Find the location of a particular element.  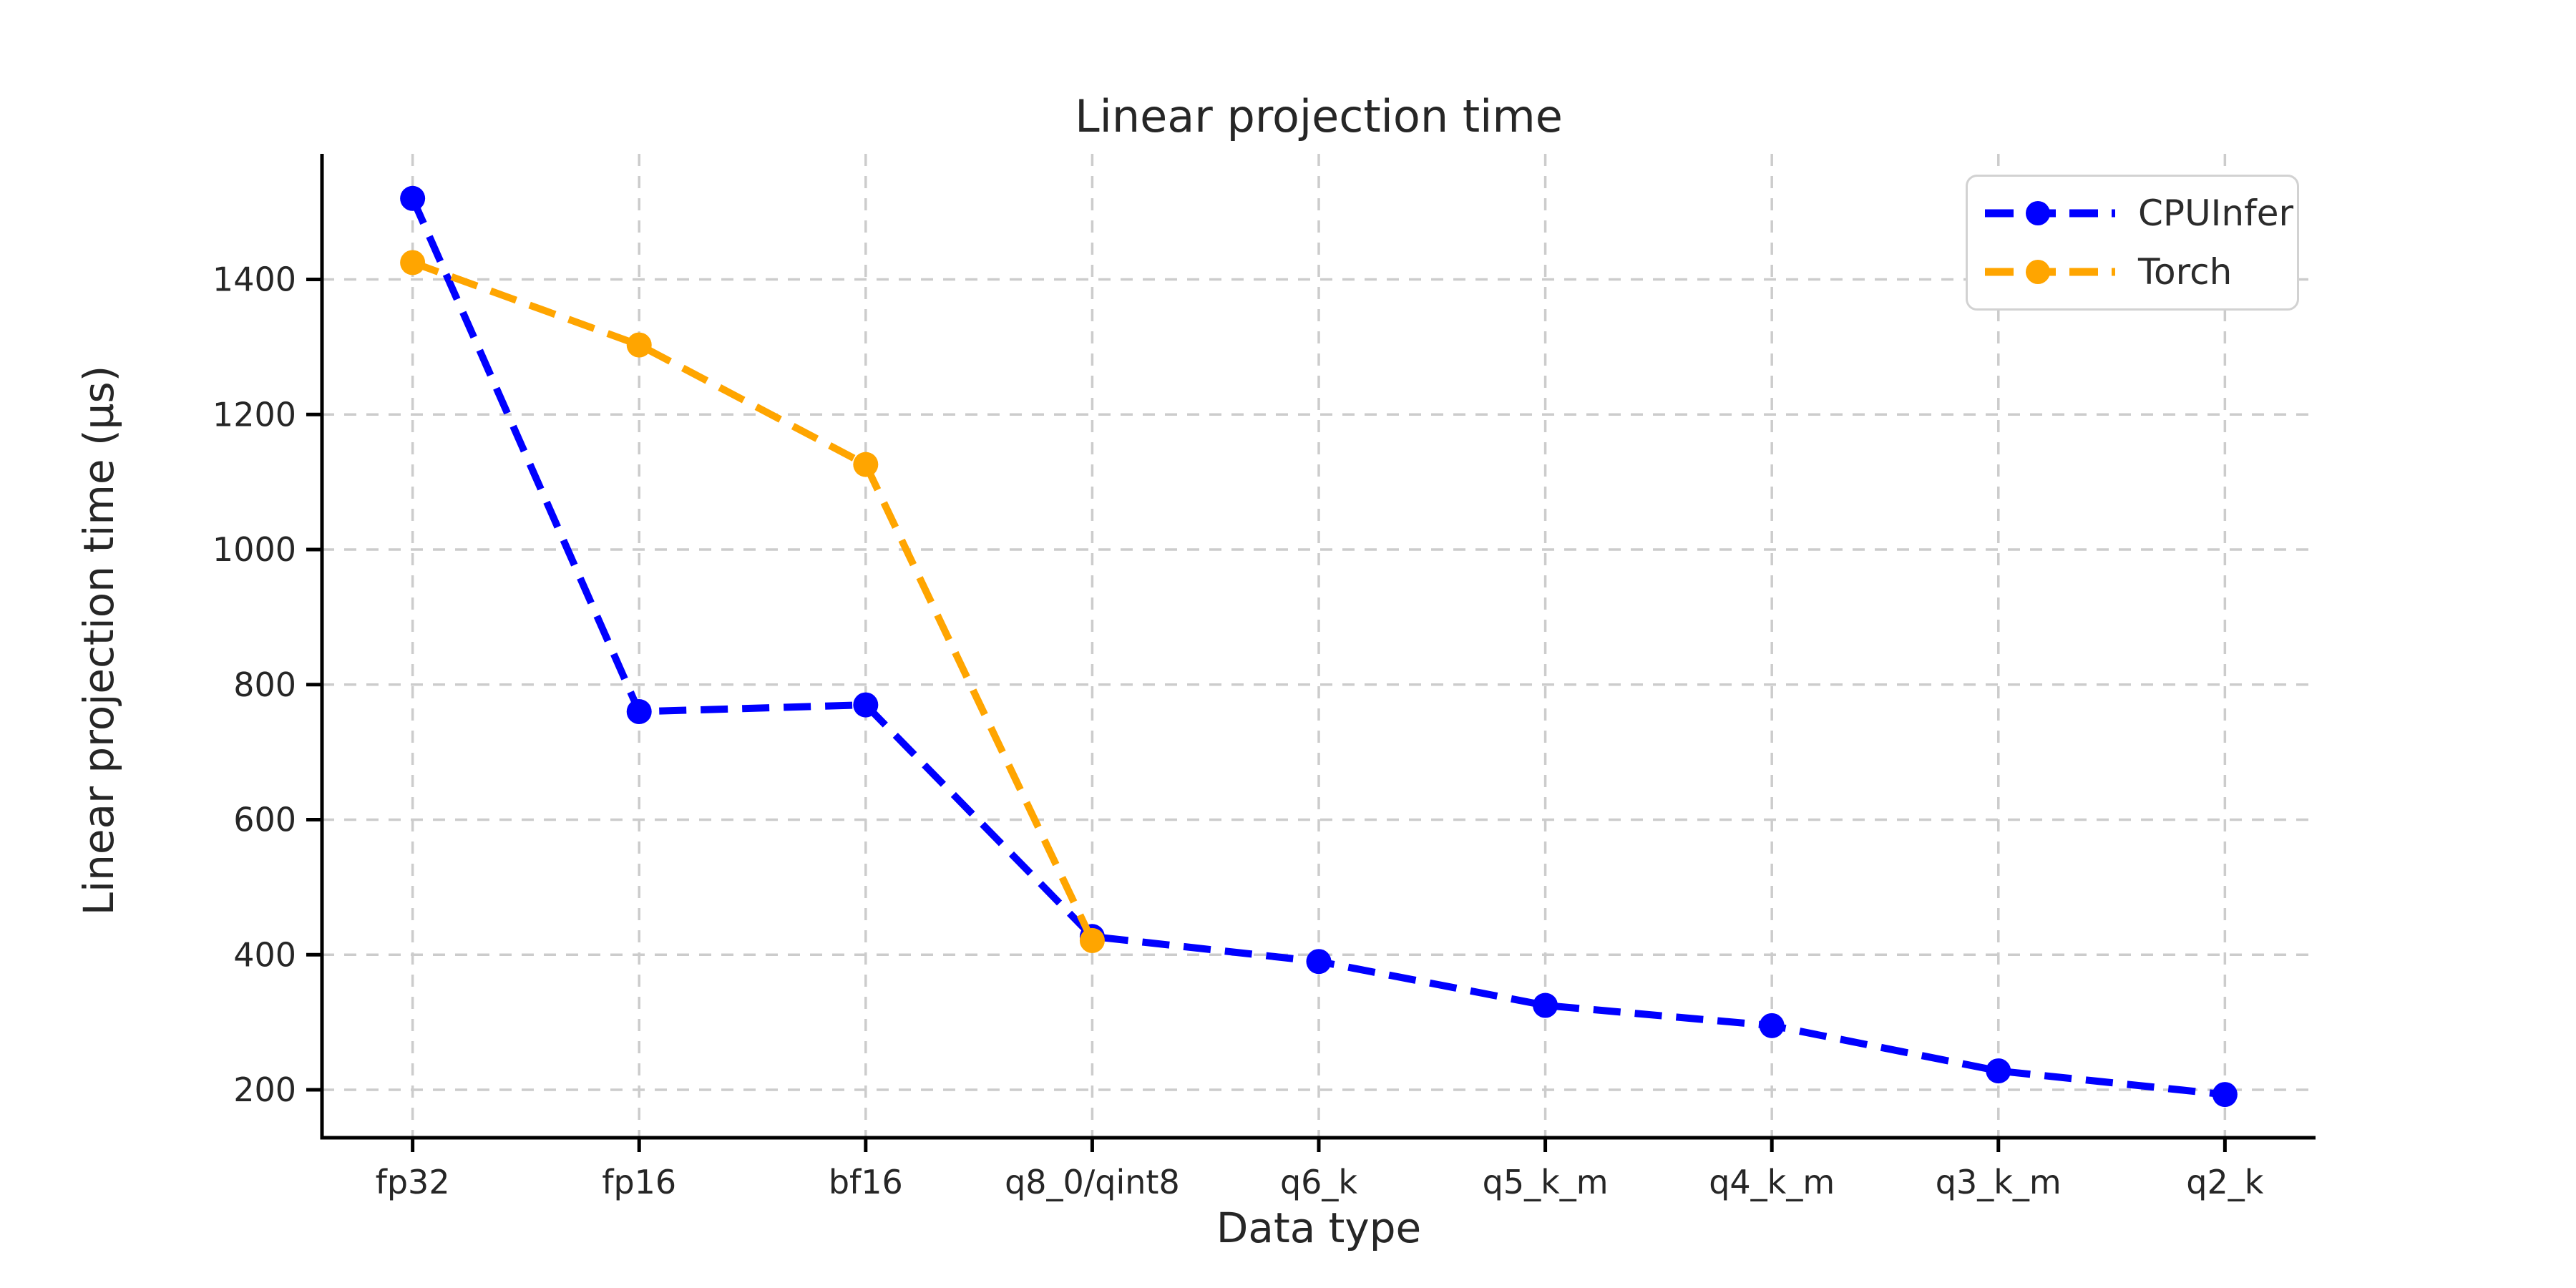

legend-line-sample-torch is located at coordinates (2050, 272).